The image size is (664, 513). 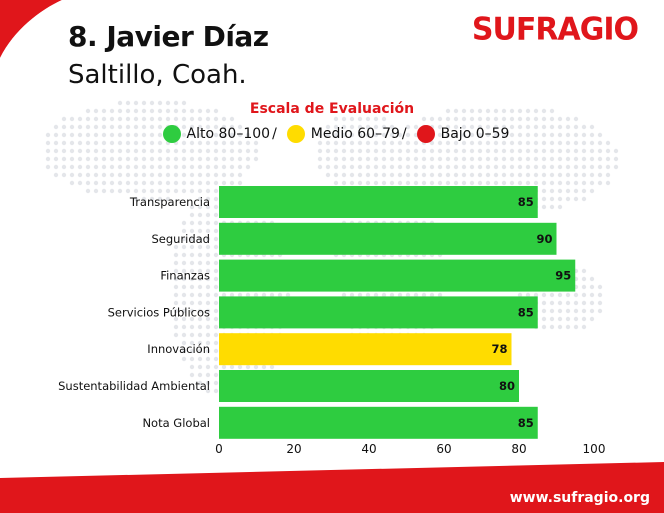 What do you see at coordinates (369, 386) in the screenshot?
I see `bar` at bounding box center [369, 386].